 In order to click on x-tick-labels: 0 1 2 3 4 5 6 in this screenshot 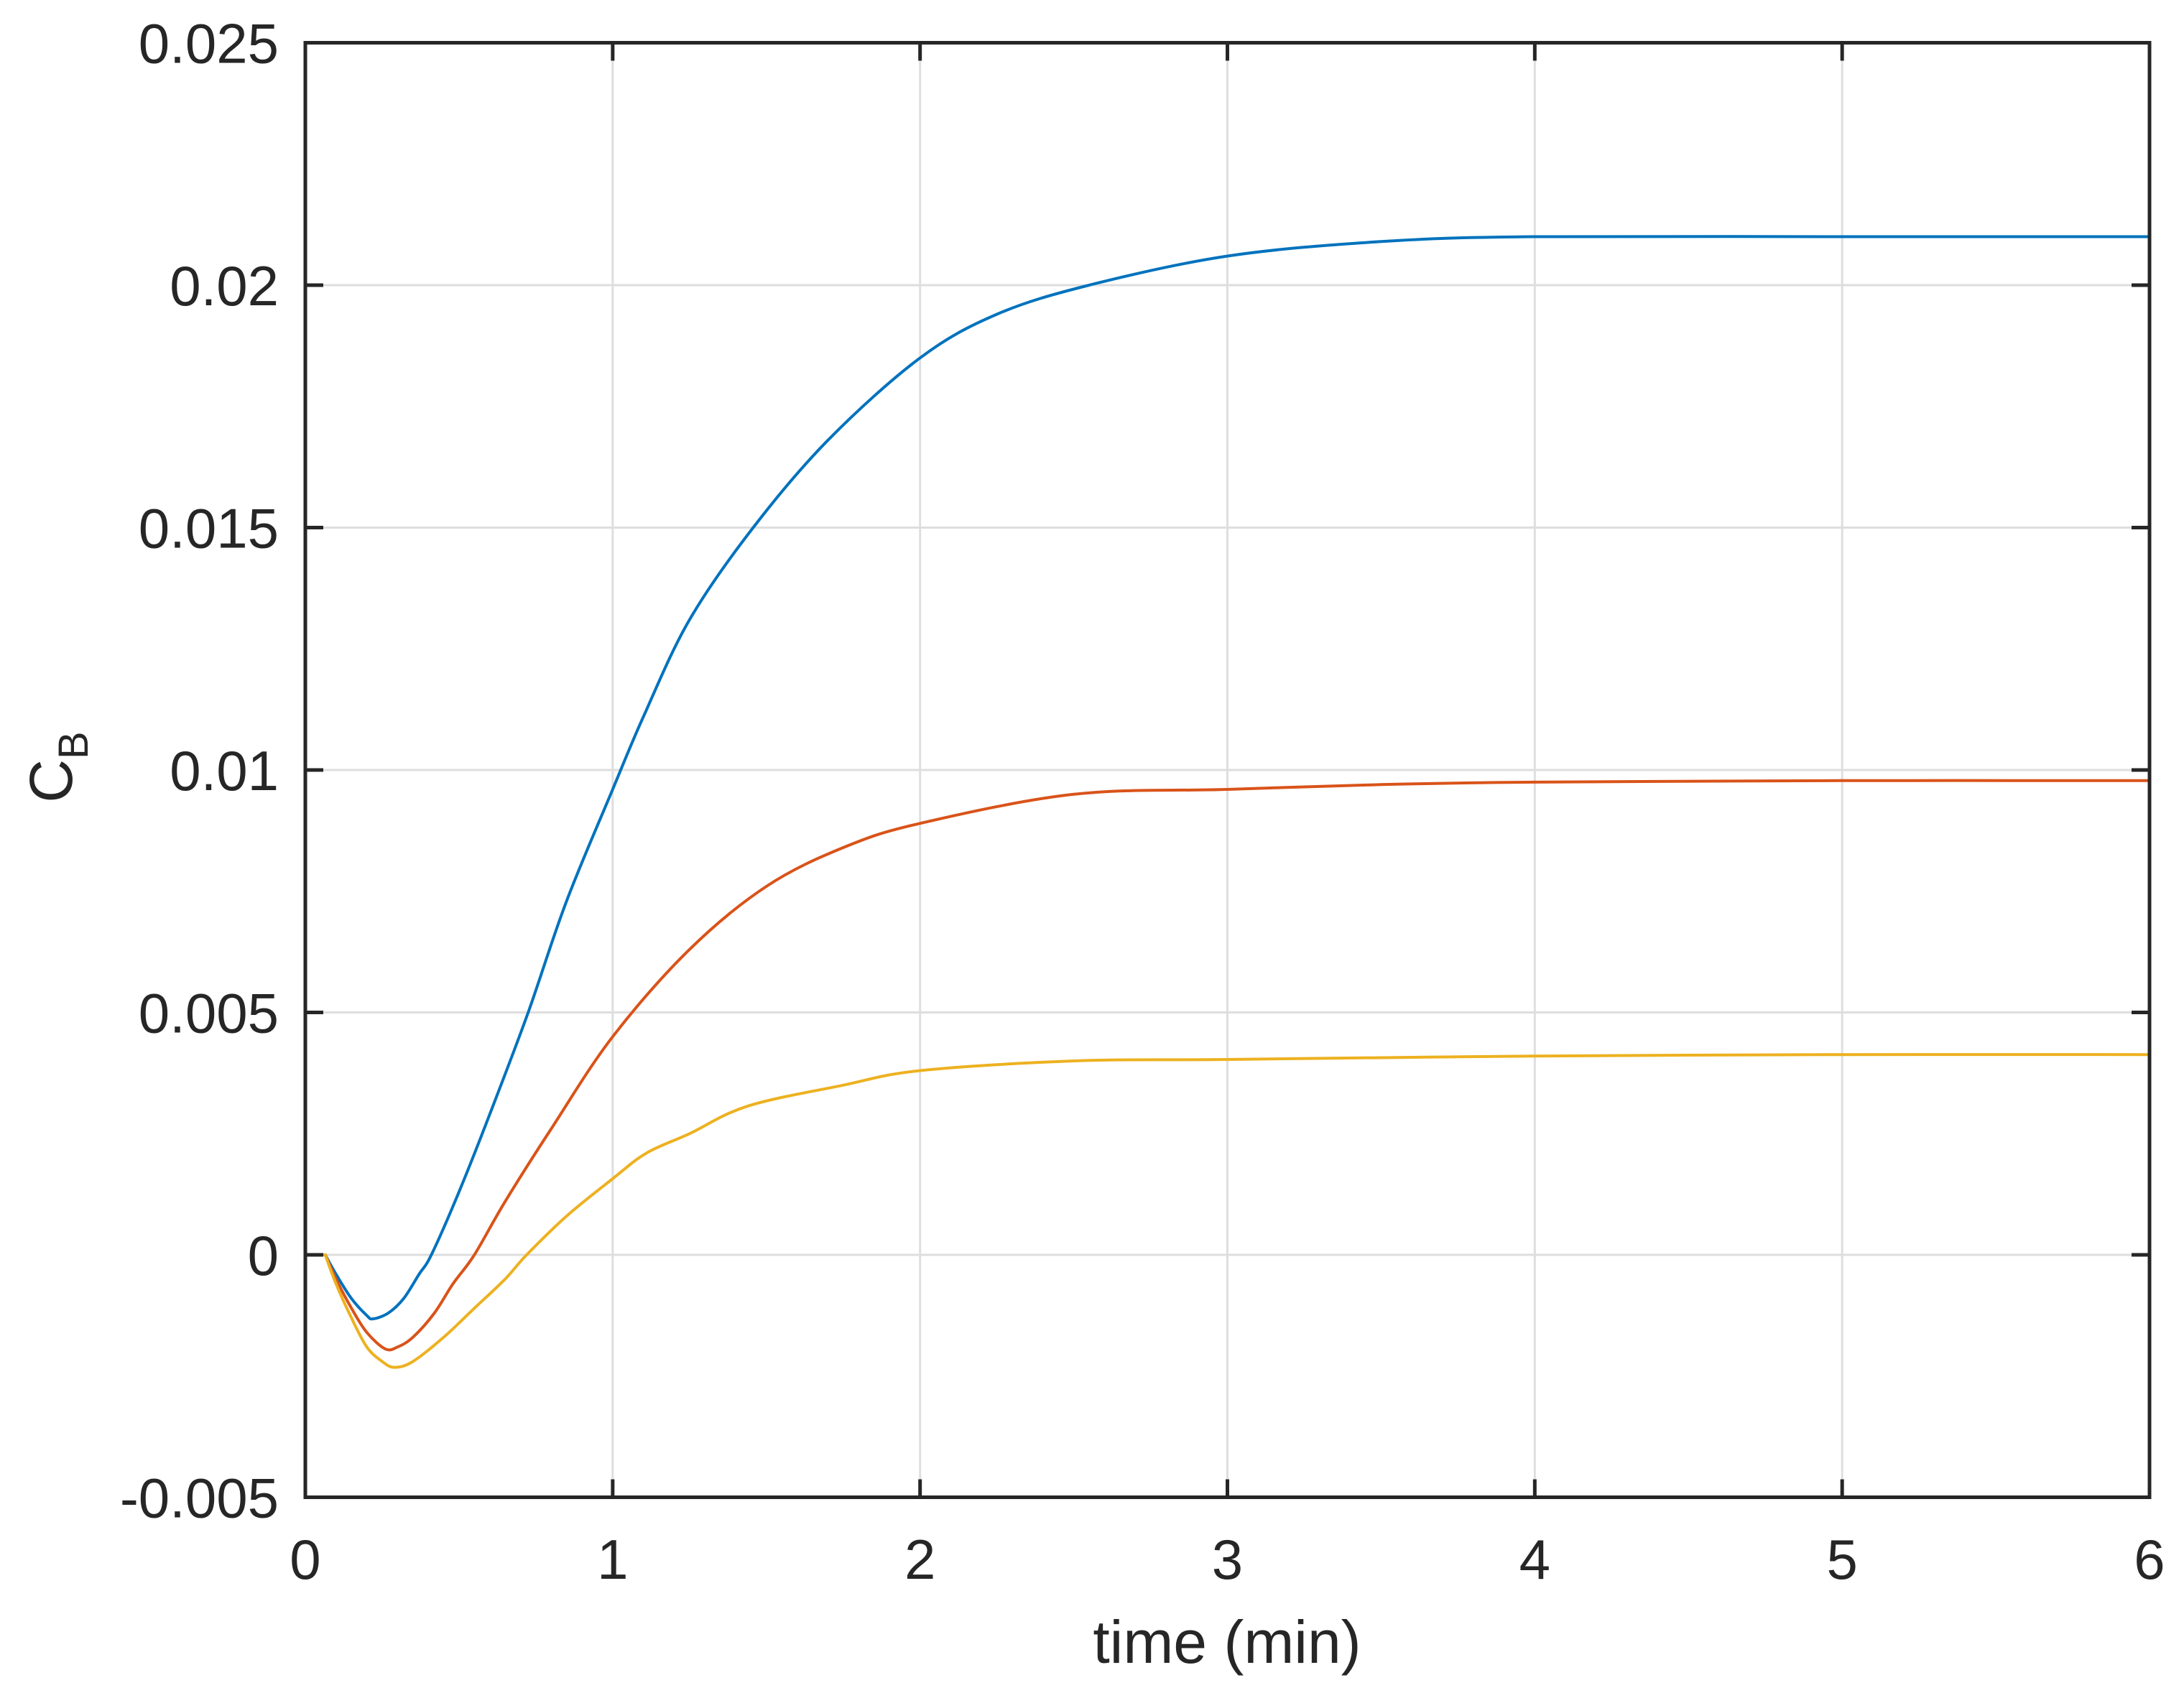, I will do `click(1227, 1559)`.